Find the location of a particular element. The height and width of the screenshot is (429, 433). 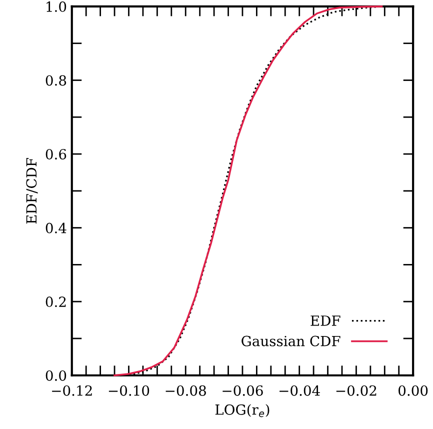

x-tick-label: 0.00 is located at coordinates (413, 390).